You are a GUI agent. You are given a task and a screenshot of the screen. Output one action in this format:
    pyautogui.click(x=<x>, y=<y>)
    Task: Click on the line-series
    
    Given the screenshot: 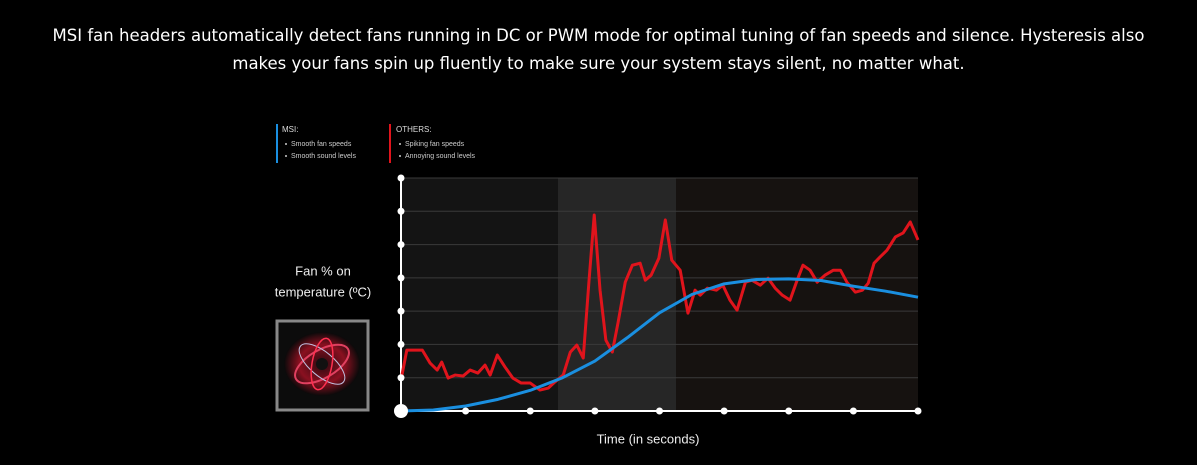 What is the action you would take?
    pyautogui.click(x=659, y=345)
    